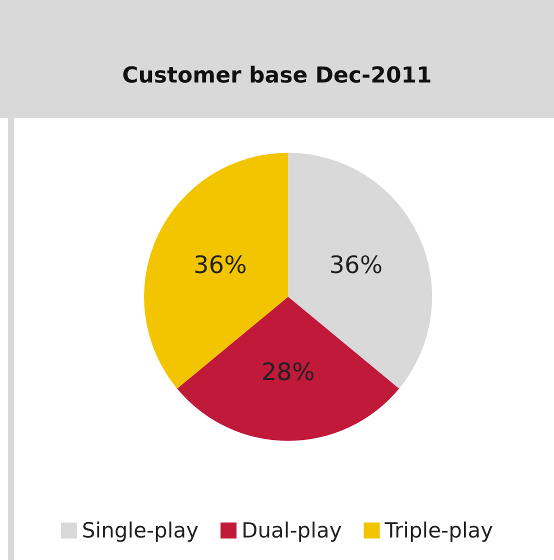 The width and height of the screenshot is (554, 560). What do you see at coordinates (277, 76) in the screenshot?
I see `chart-title: Customer base Dec-2011` at bounding box center [277, 76].